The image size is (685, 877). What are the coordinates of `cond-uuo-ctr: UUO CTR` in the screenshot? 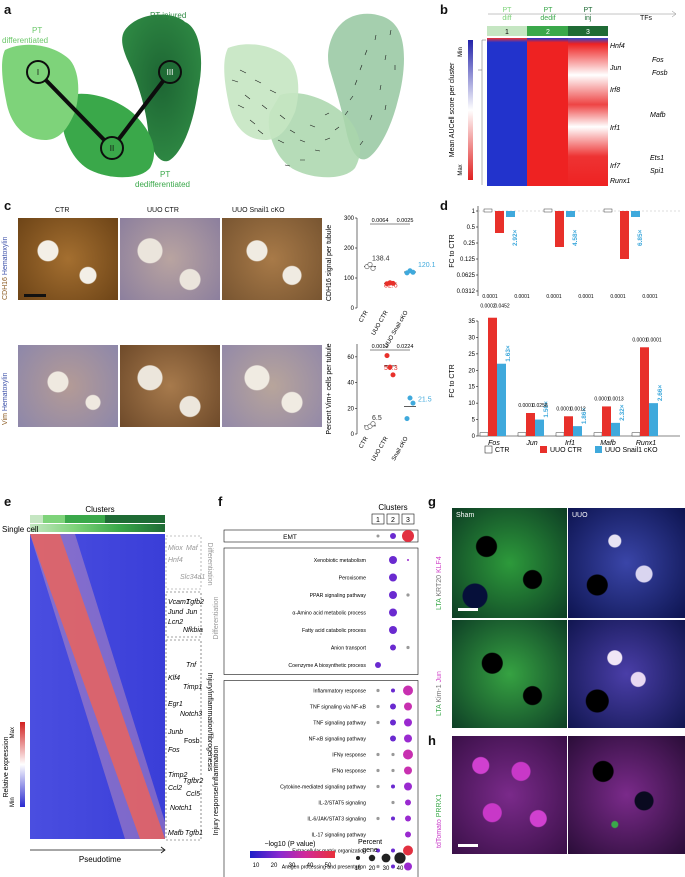 It's located at (163, 210).